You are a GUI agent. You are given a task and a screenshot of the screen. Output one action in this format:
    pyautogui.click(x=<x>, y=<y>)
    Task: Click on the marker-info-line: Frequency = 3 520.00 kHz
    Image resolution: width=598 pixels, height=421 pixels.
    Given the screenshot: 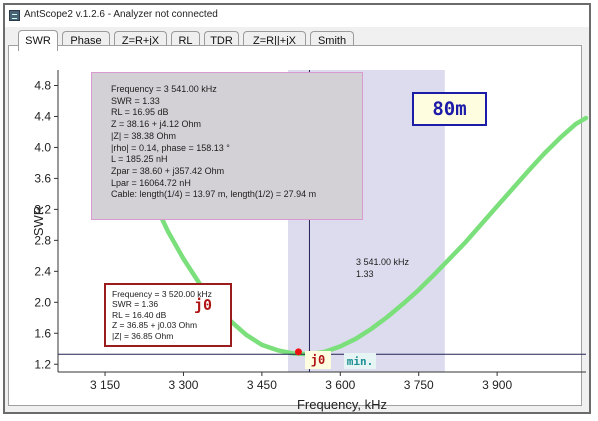 What is the action you would take?
    pyautogui.click(x=162, y=294)
    